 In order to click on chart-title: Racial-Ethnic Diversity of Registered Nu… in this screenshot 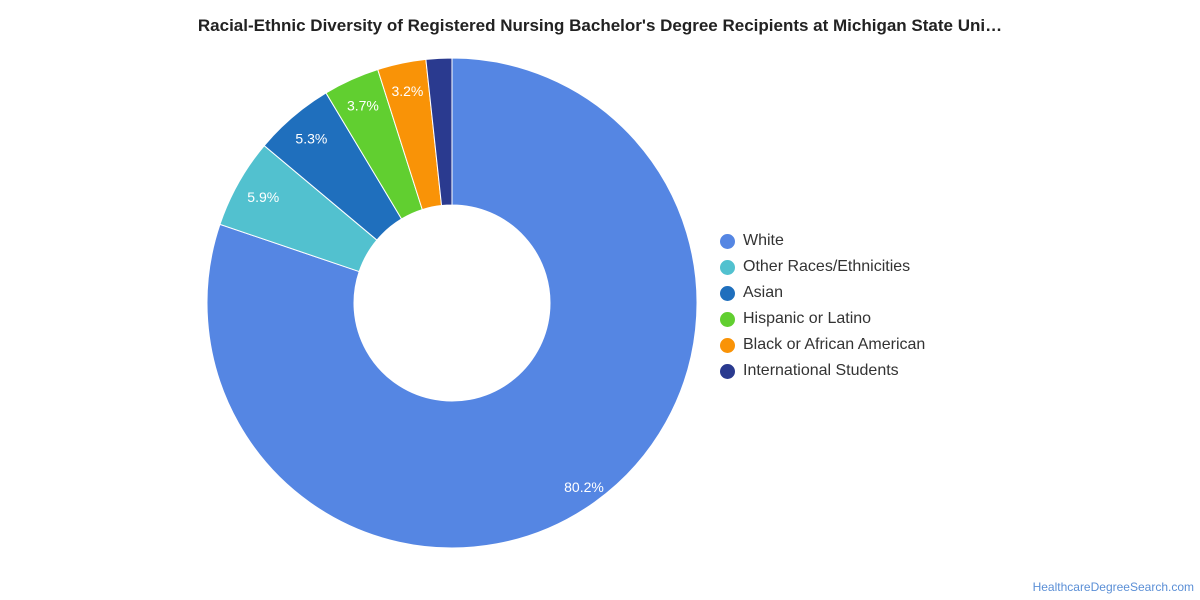, I will do `click(600, 25)`.